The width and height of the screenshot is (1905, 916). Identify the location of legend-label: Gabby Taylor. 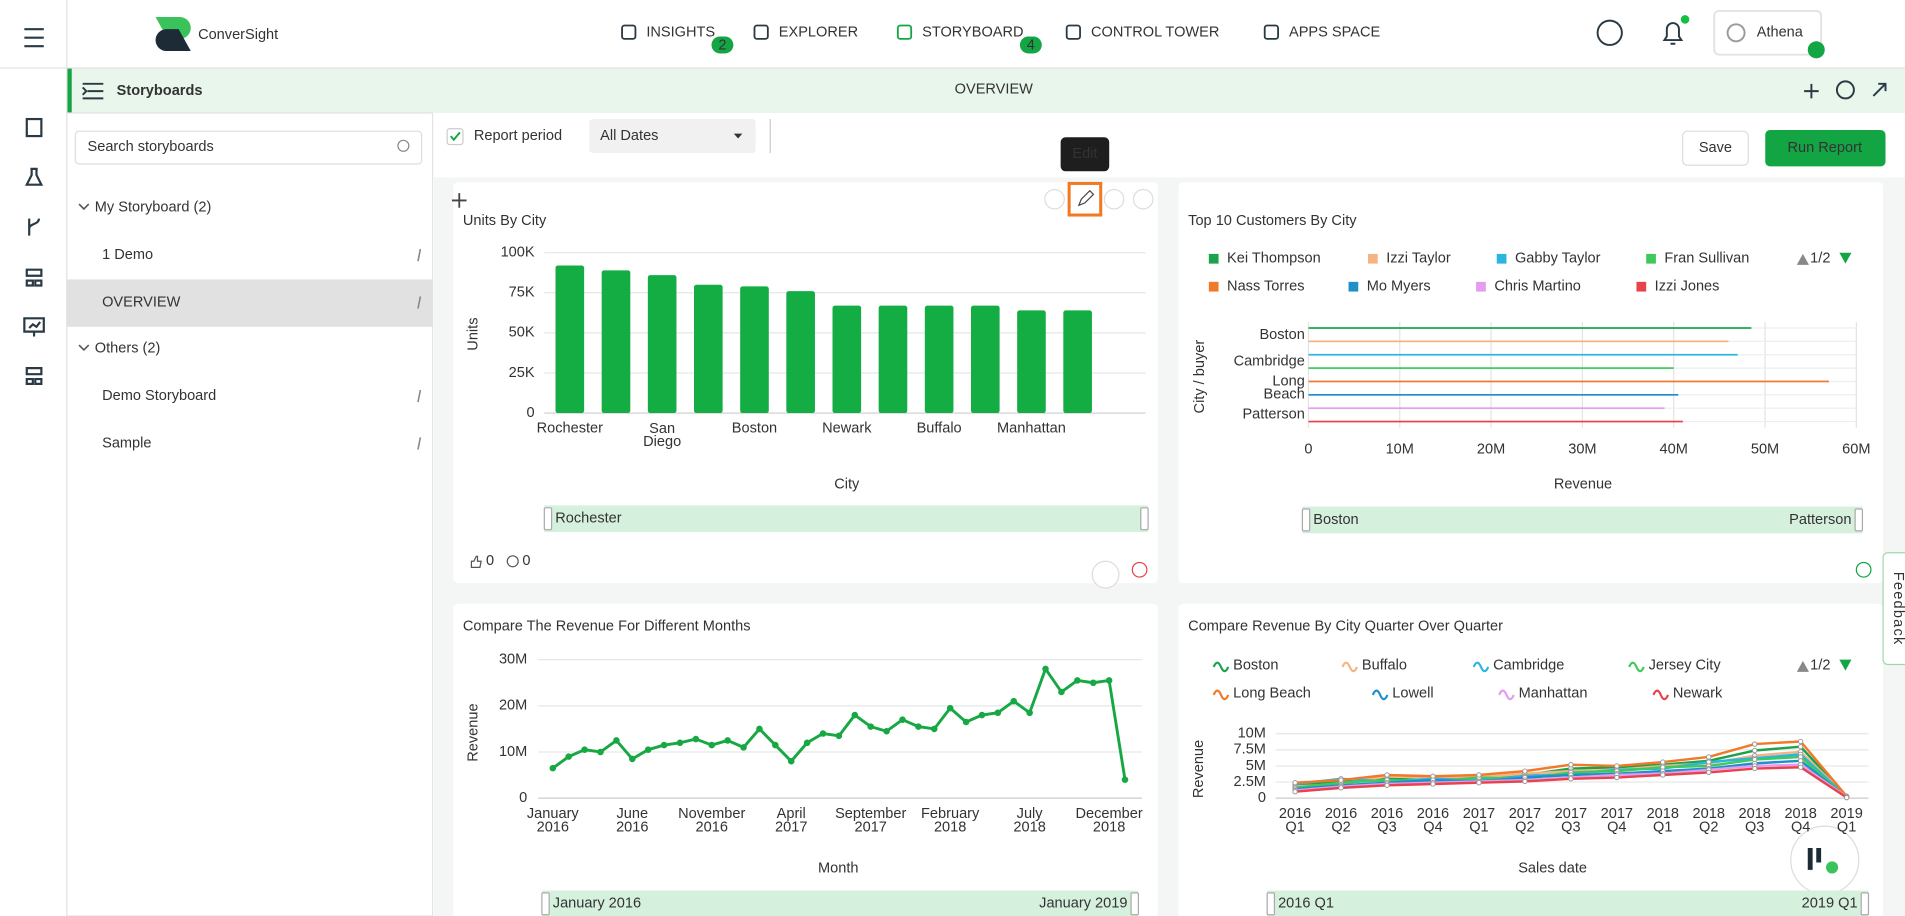
(1558, 259).